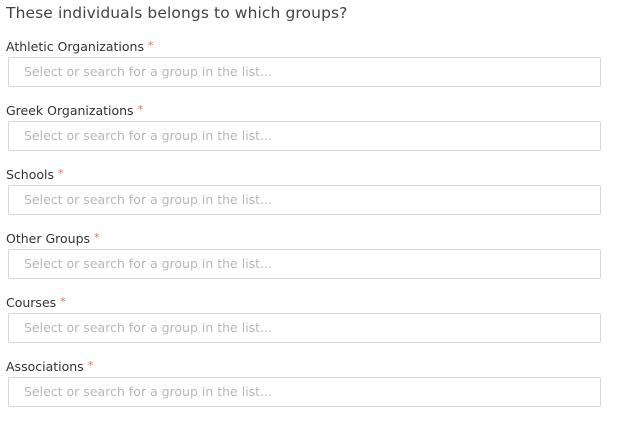 The width and height of the screenshot is (624, 424). I want to click on field-label: Other Groups *, so click(53, 238).